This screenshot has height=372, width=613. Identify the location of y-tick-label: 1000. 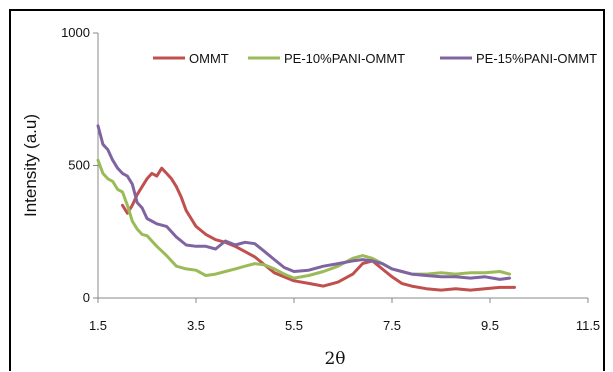
(75, 32).